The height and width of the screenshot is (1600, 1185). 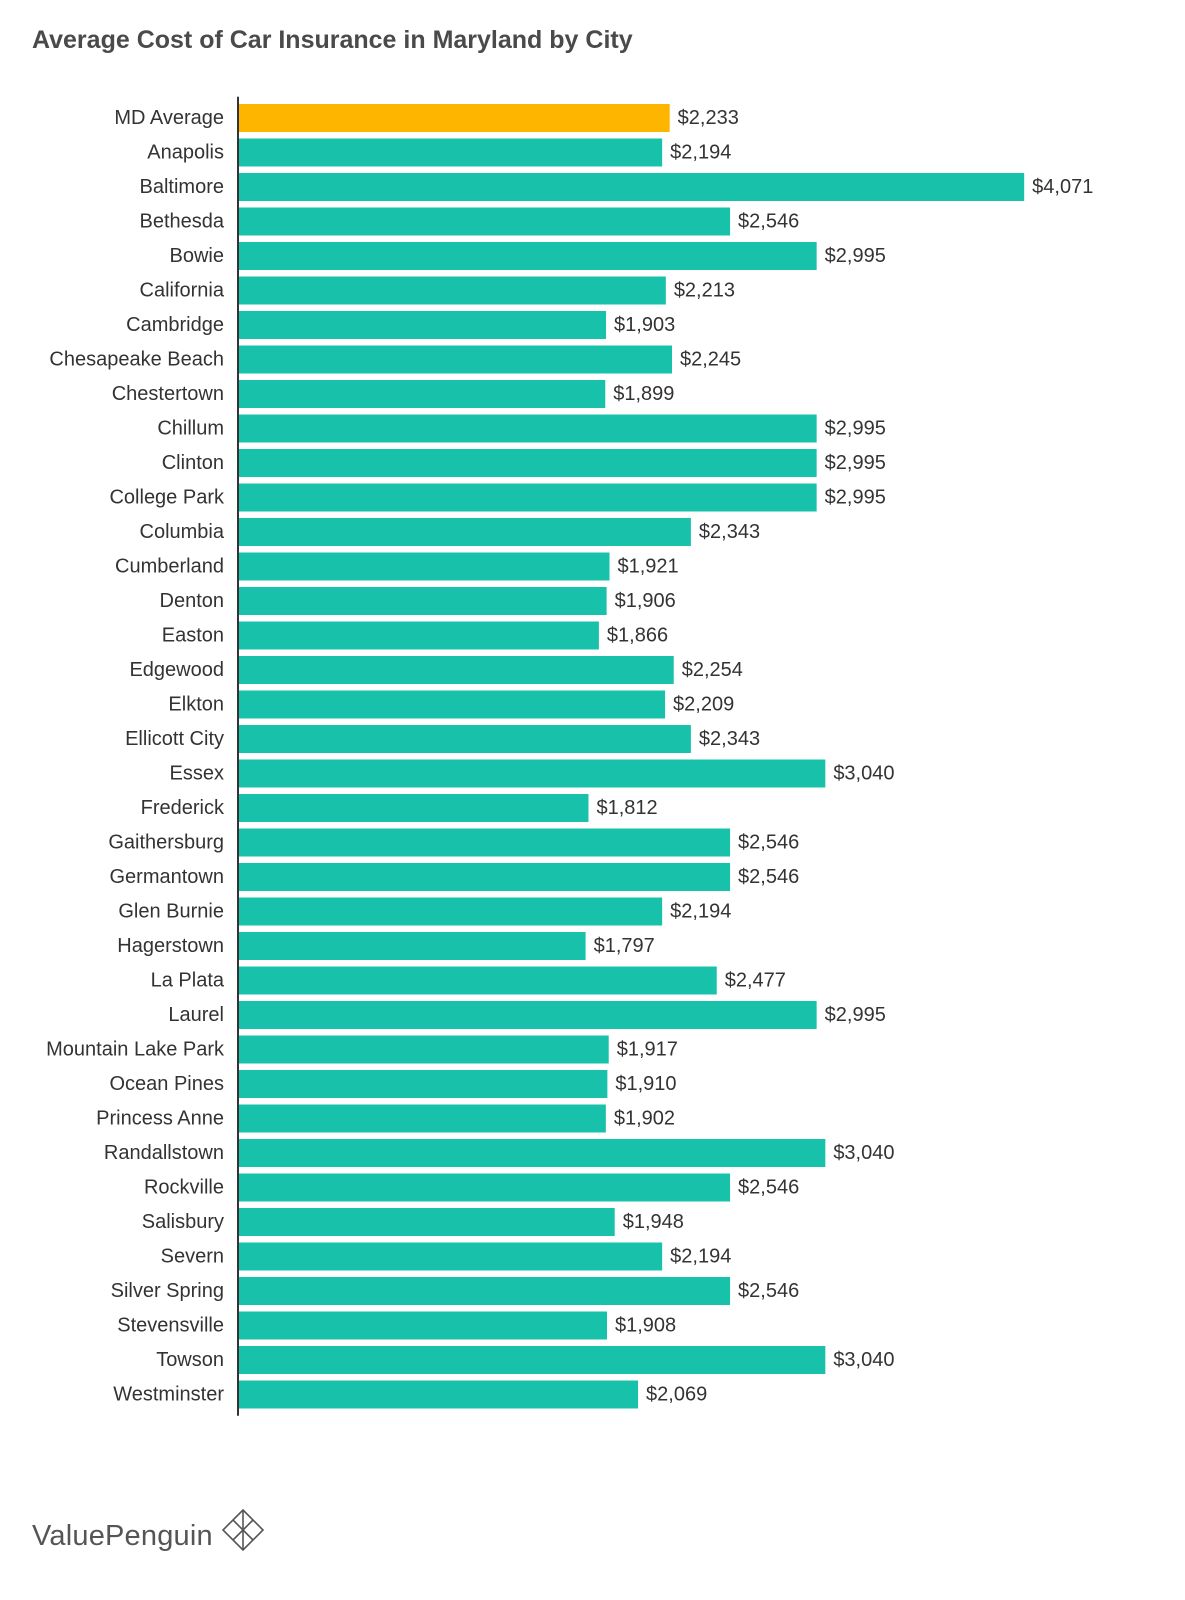 I want to click on category-label: Anapolis, so click(x=185, y=153).